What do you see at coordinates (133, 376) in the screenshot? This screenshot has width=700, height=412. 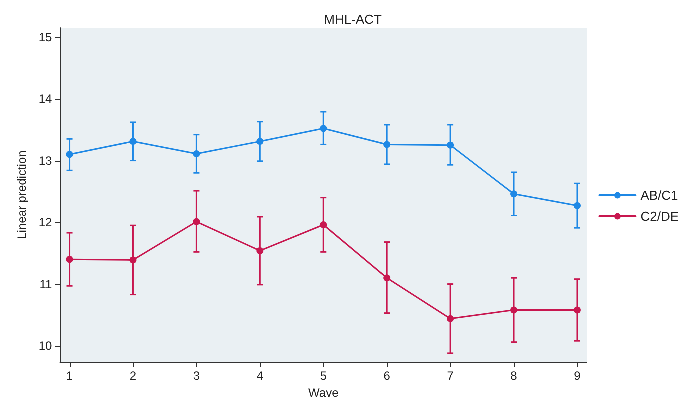 I see `x-tick-label: 2` at bounding box center [133, 376].